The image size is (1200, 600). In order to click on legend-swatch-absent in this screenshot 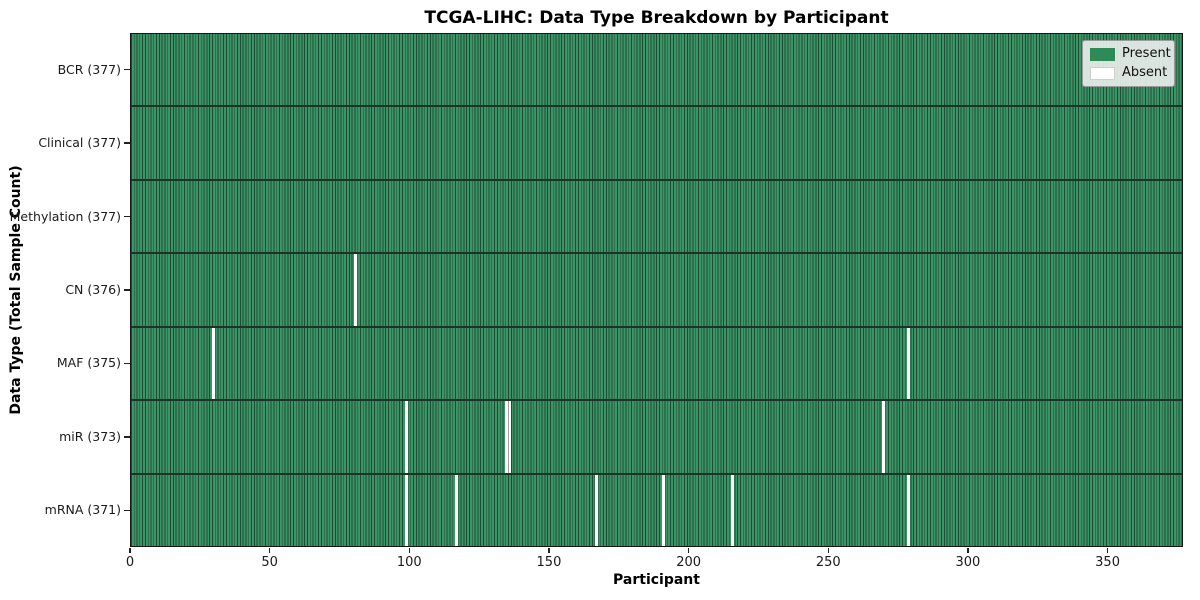, I will do `click(1102, 73)`.